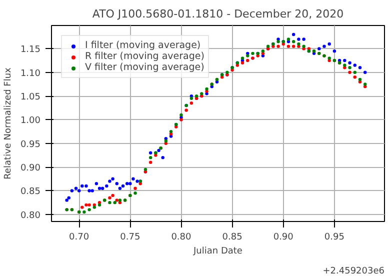 Image resolution: width=392 pixels, height=278 pixels. Describe the element at coordinates (30, 215) in the screenshot. I see `y-tick-label: 0.80` at that location.